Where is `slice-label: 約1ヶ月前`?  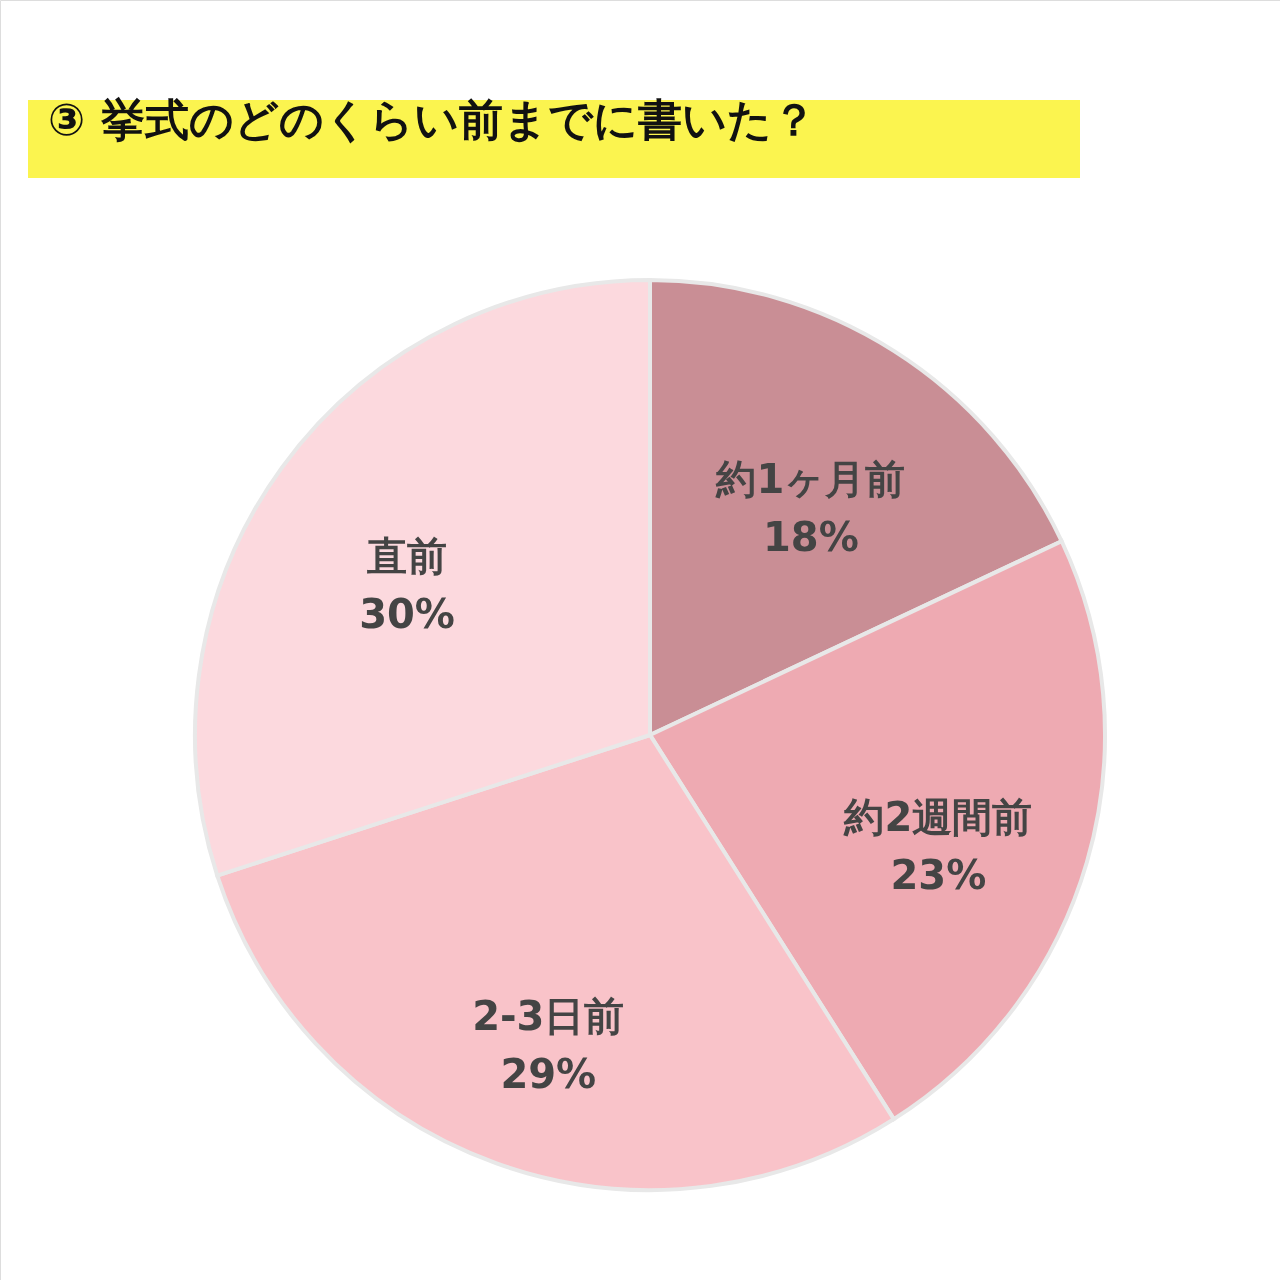 slice-label: 約1ヶ月前 is located at coordinates (810, 479).